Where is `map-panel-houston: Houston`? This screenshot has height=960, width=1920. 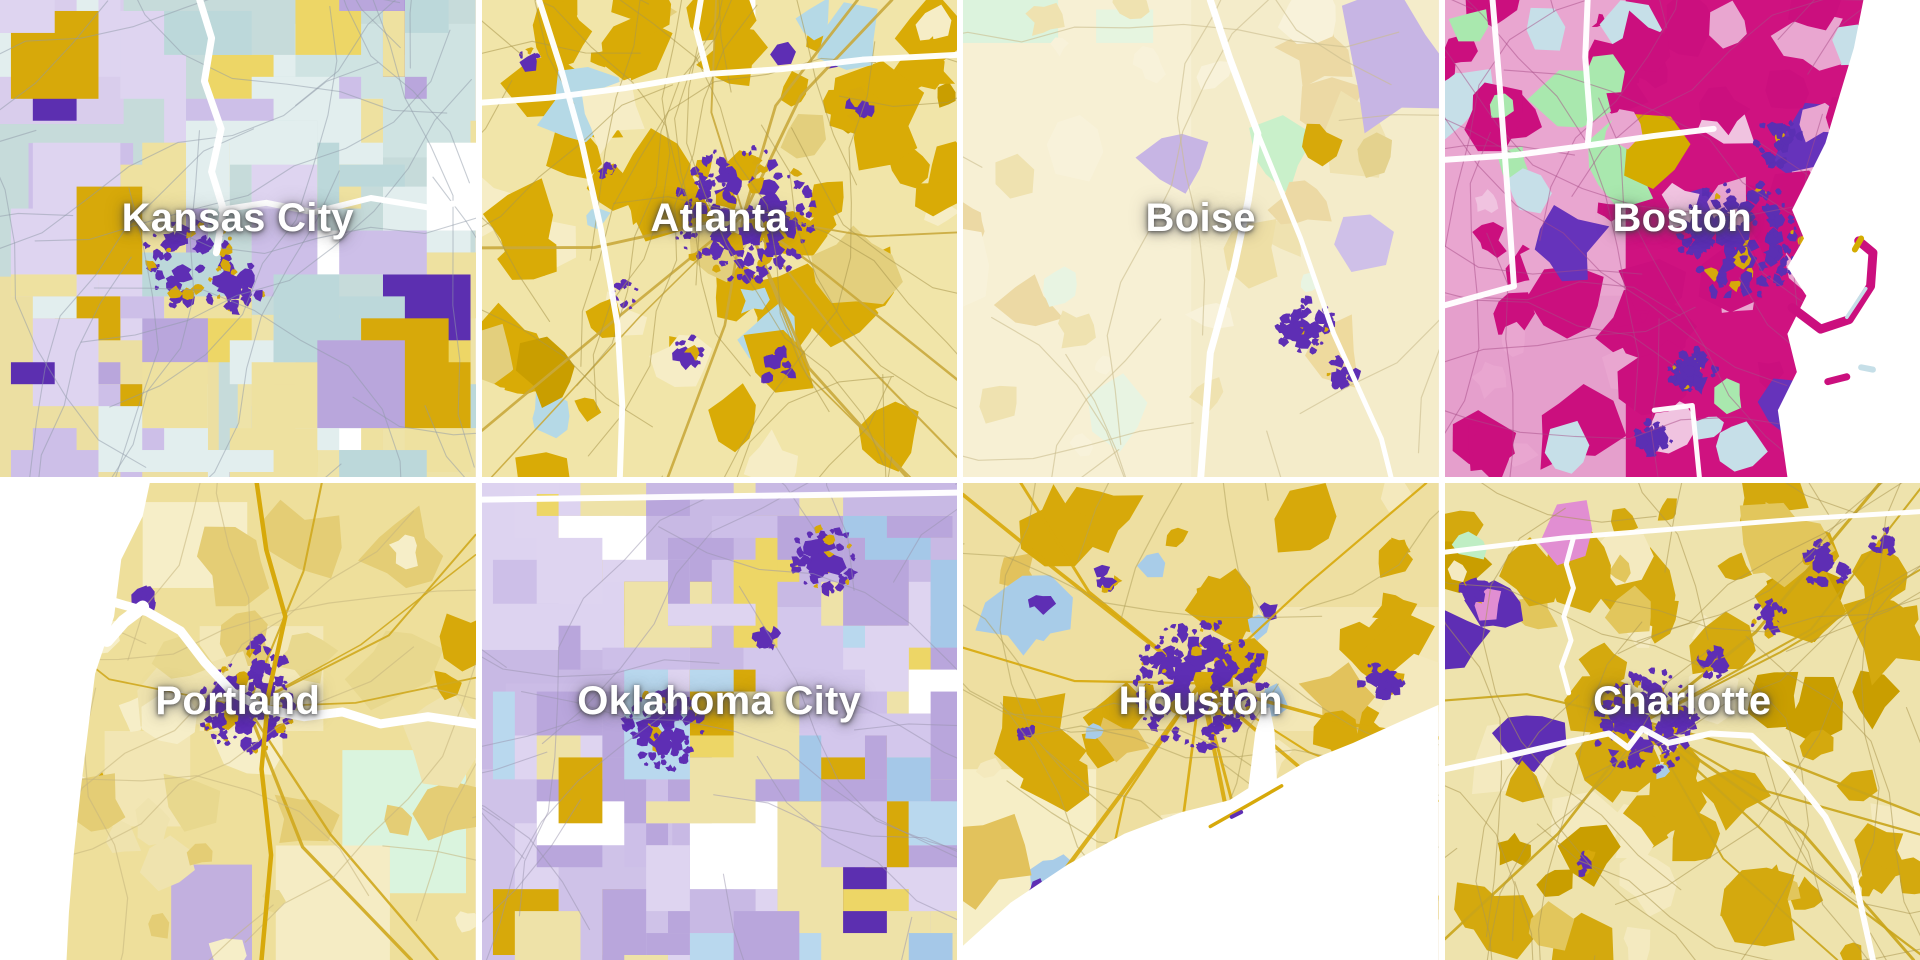 map-panel-houston: Houston is located at coordinates (1201, 721).